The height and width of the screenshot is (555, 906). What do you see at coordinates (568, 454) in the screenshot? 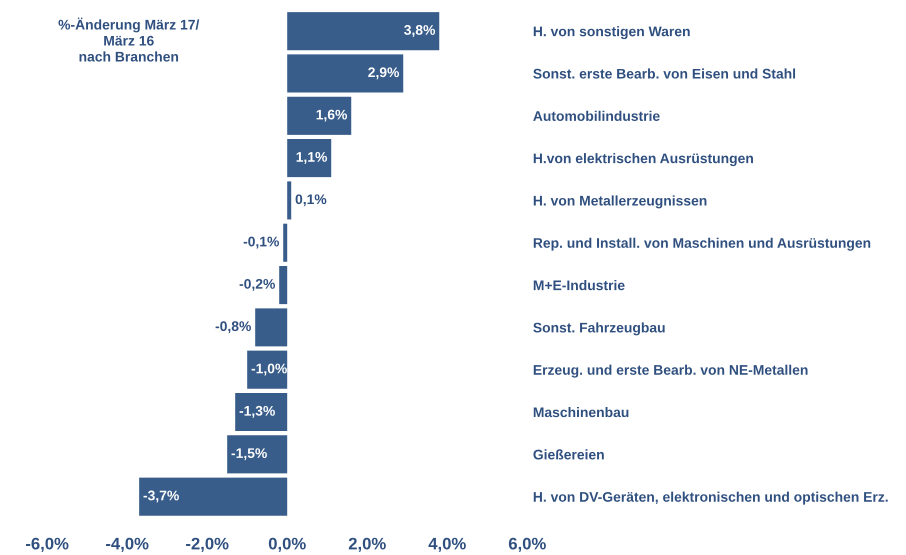
I see `y-tick-label: Gießereien` at bounding box center [568, 454].